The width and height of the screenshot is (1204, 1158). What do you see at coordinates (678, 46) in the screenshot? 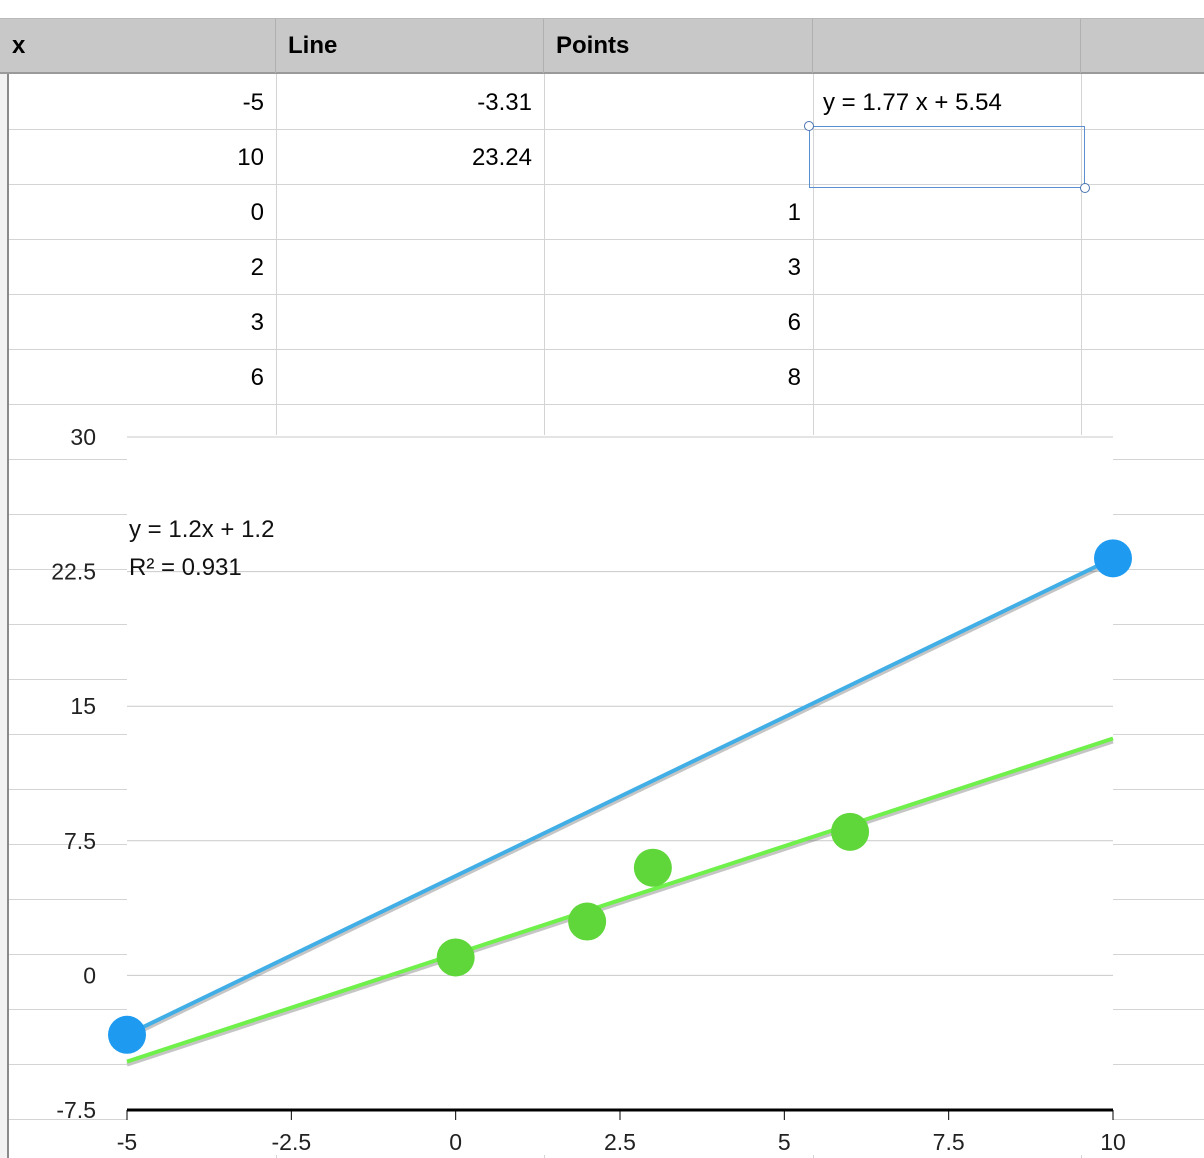
I see `column-header-points: Points` at bounding box center [678, 46].